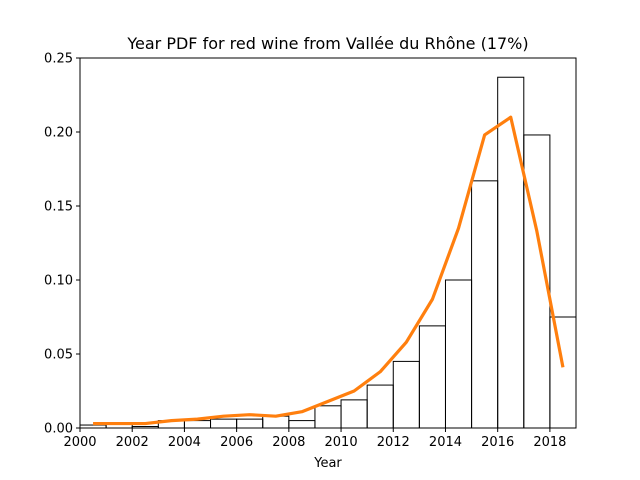  Describe the element at coordinates (79, 442) in the screenshot. I see `x-tick-label: 2000` at that location.